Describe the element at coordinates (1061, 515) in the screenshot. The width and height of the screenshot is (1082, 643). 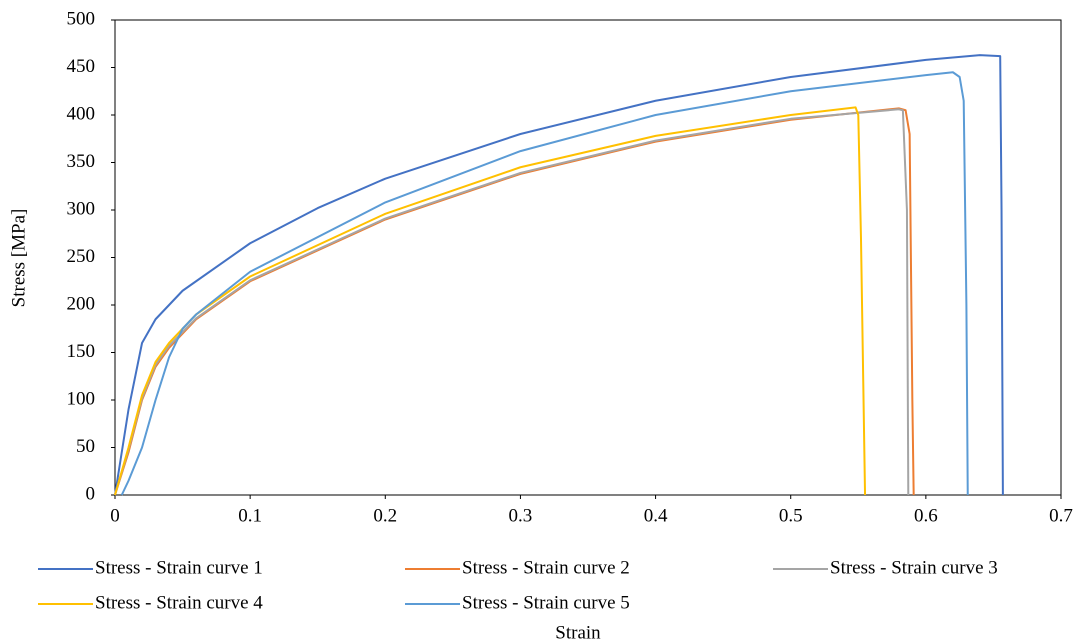
I see `x-tick-label: 0.7` at that location.